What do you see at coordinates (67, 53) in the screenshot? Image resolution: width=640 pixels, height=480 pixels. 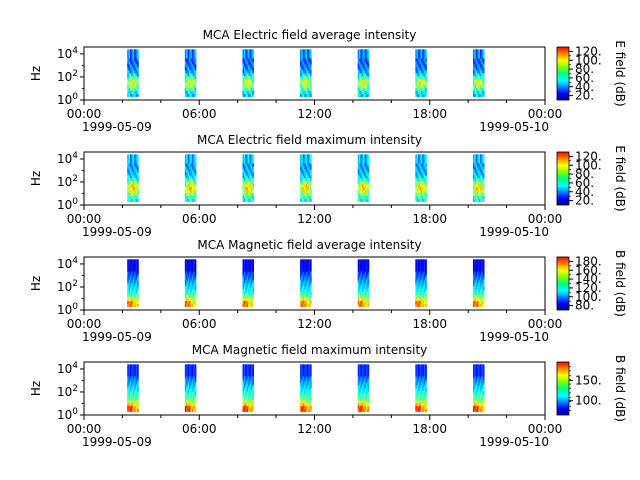 I see `y-tick-label: 104` at bounding box center [67, 53].